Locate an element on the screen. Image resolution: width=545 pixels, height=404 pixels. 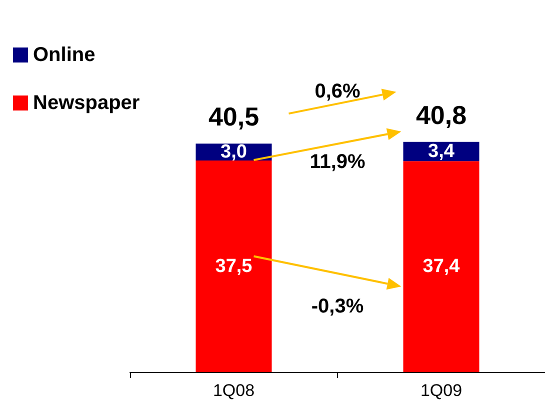
data-label: 37,4 is located at coordinates (441, 267).